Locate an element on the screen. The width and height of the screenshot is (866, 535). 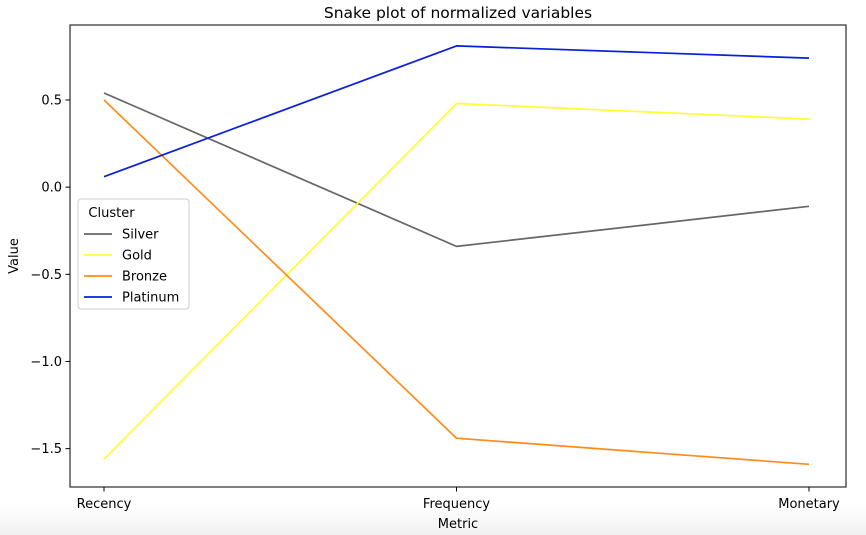
legend-label-gold: Gold is located at coordinates (137, 256).